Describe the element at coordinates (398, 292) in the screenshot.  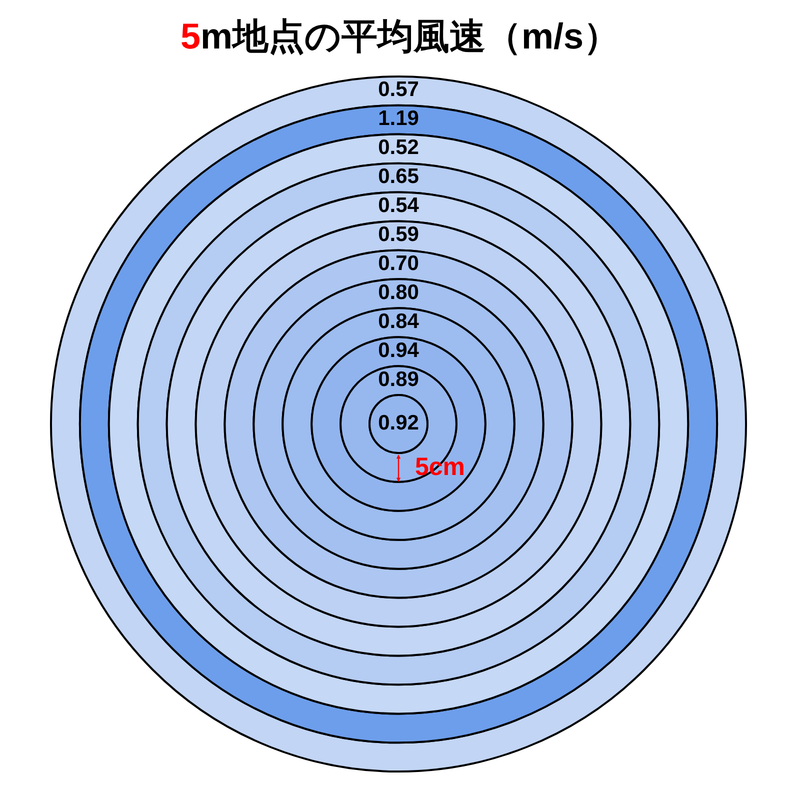
I see `data-label: 0.80` at that location.